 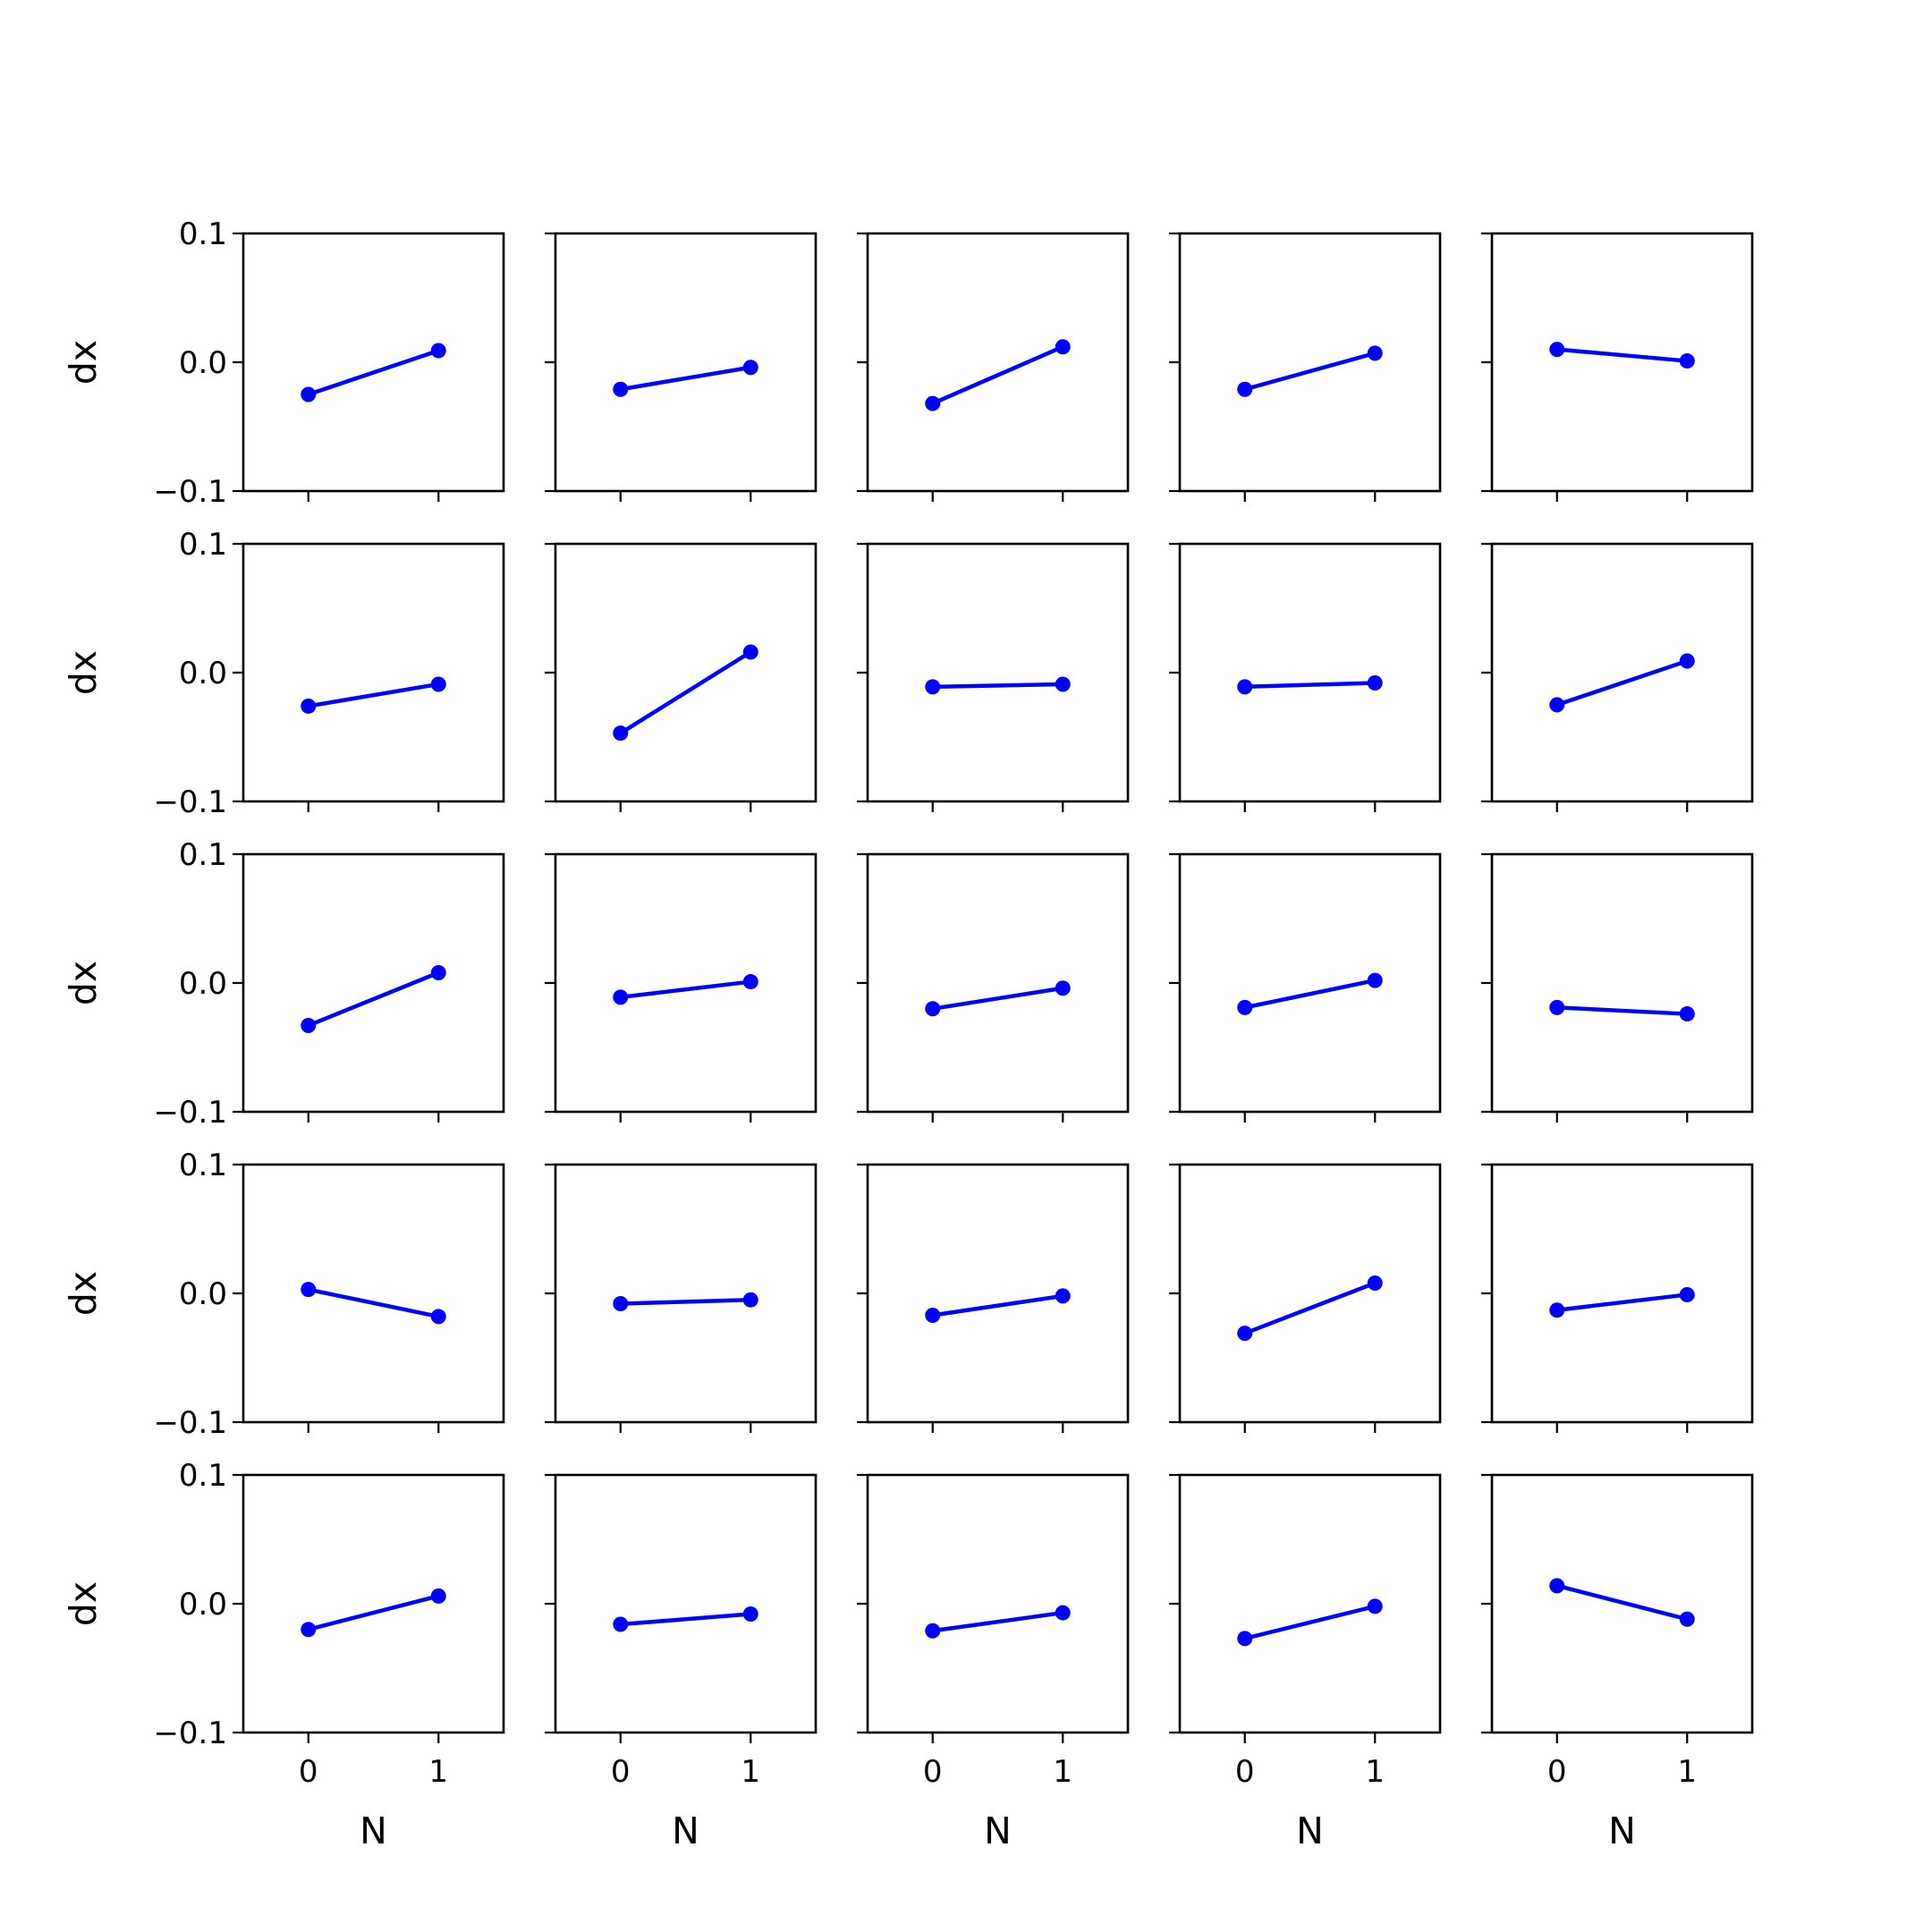 I want to click on subplot-r1-c5, so click(x=1617, y=367).